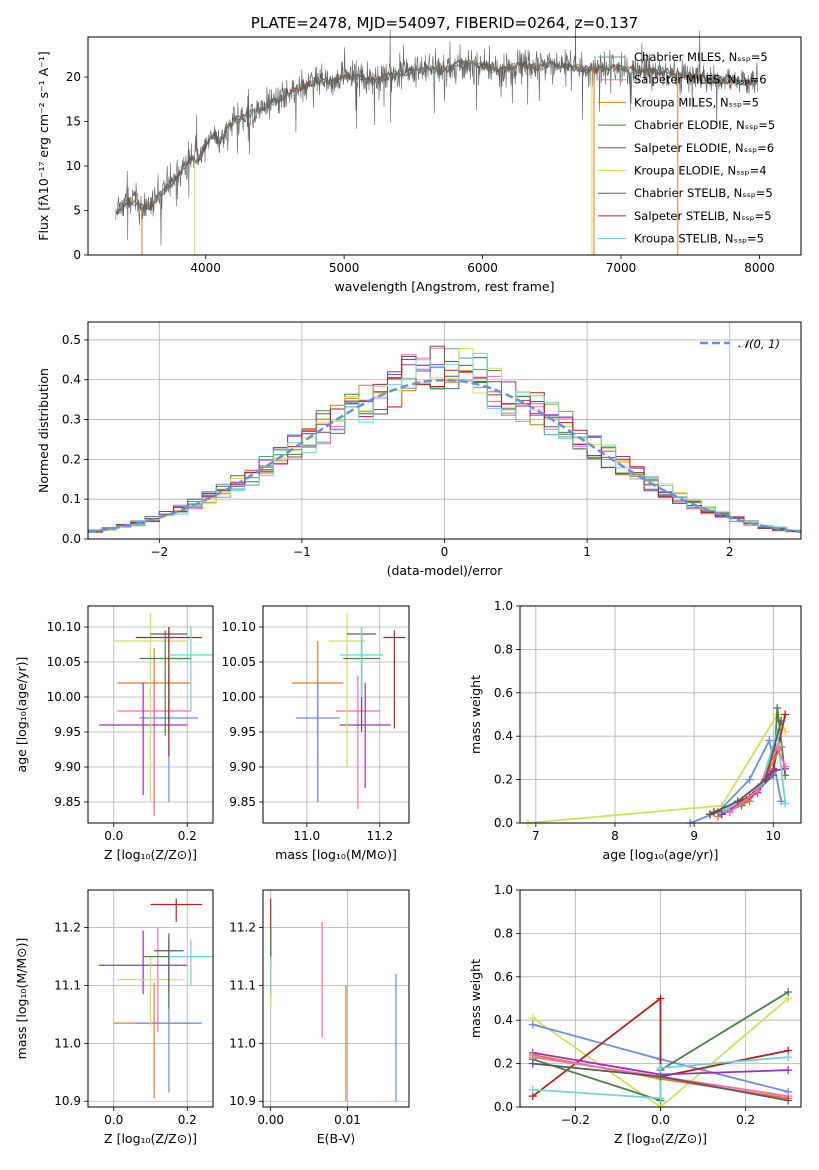 The width and height of the screenshot is (819, 1170). Describe the element at coordinates (71, 420) in the screenshot. I see `y-tick-label: 0.3` at that location.